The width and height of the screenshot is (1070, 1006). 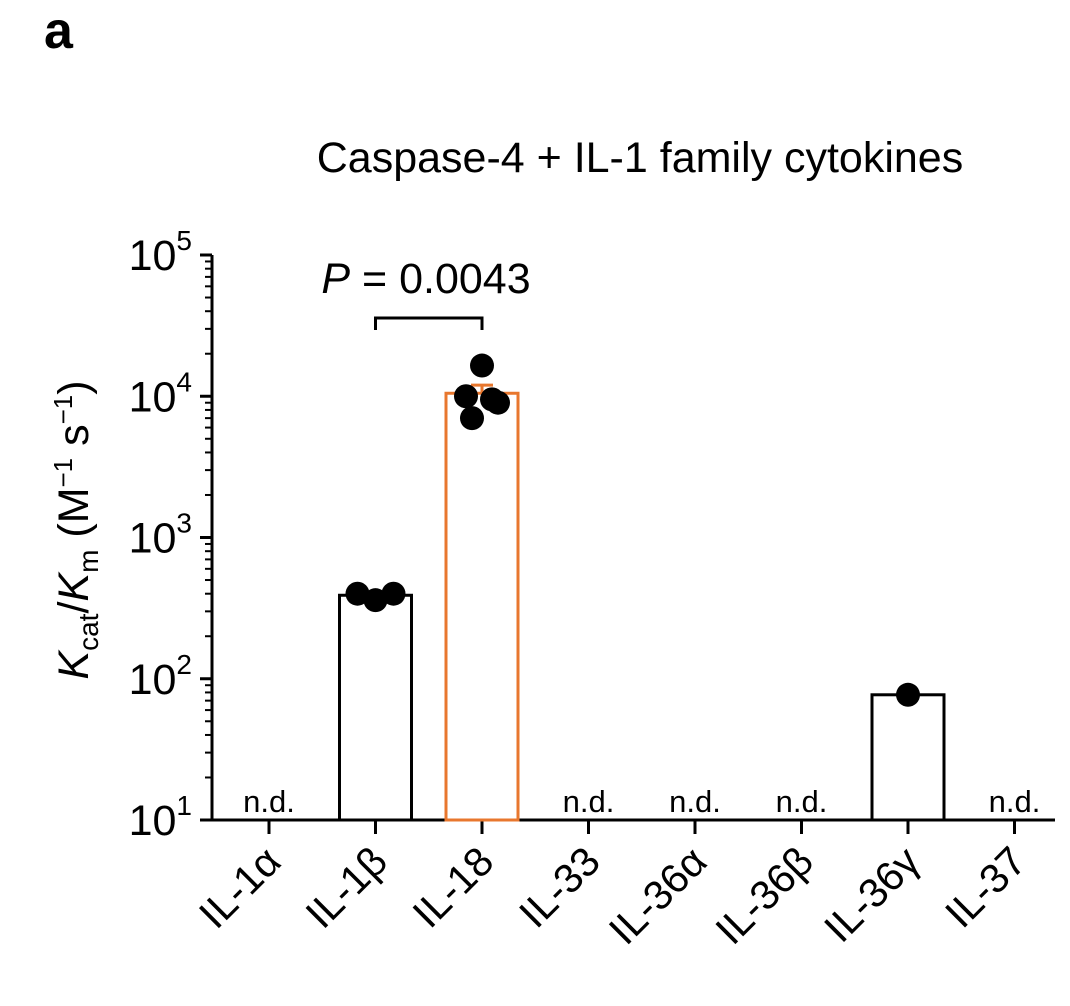 I want to click on y-label-slash: /, so click(x=74, y=608).